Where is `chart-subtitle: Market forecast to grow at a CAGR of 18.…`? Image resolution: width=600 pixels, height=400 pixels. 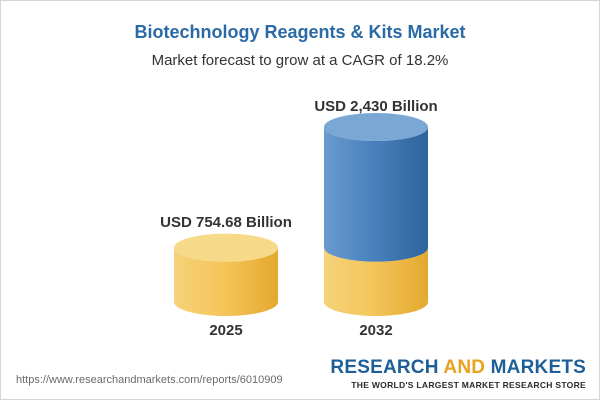 chart-subtitle: Market forecast to grow at a CAGR of 18.… is located at coordinates (300, 60).